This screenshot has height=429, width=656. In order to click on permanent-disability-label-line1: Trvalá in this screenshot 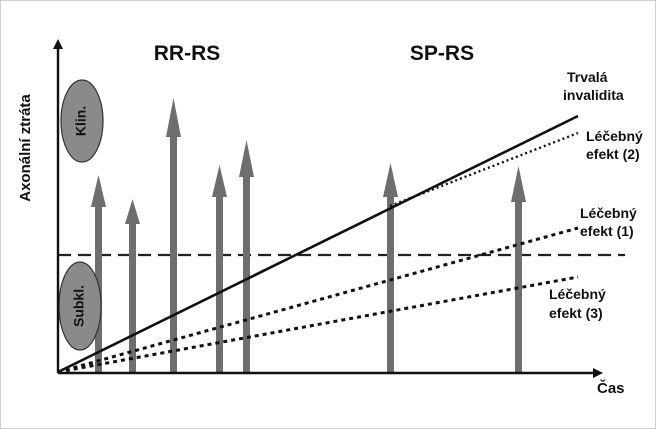, I will do `click(587, 77)`.